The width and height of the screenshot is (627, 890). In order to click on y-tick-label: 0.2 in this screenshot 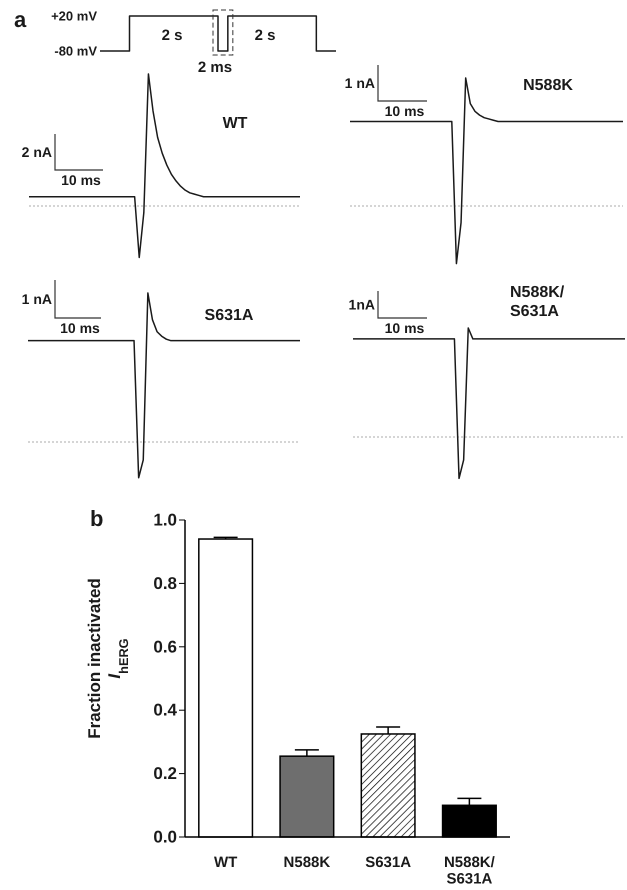, I will do `click(165, 774)`.